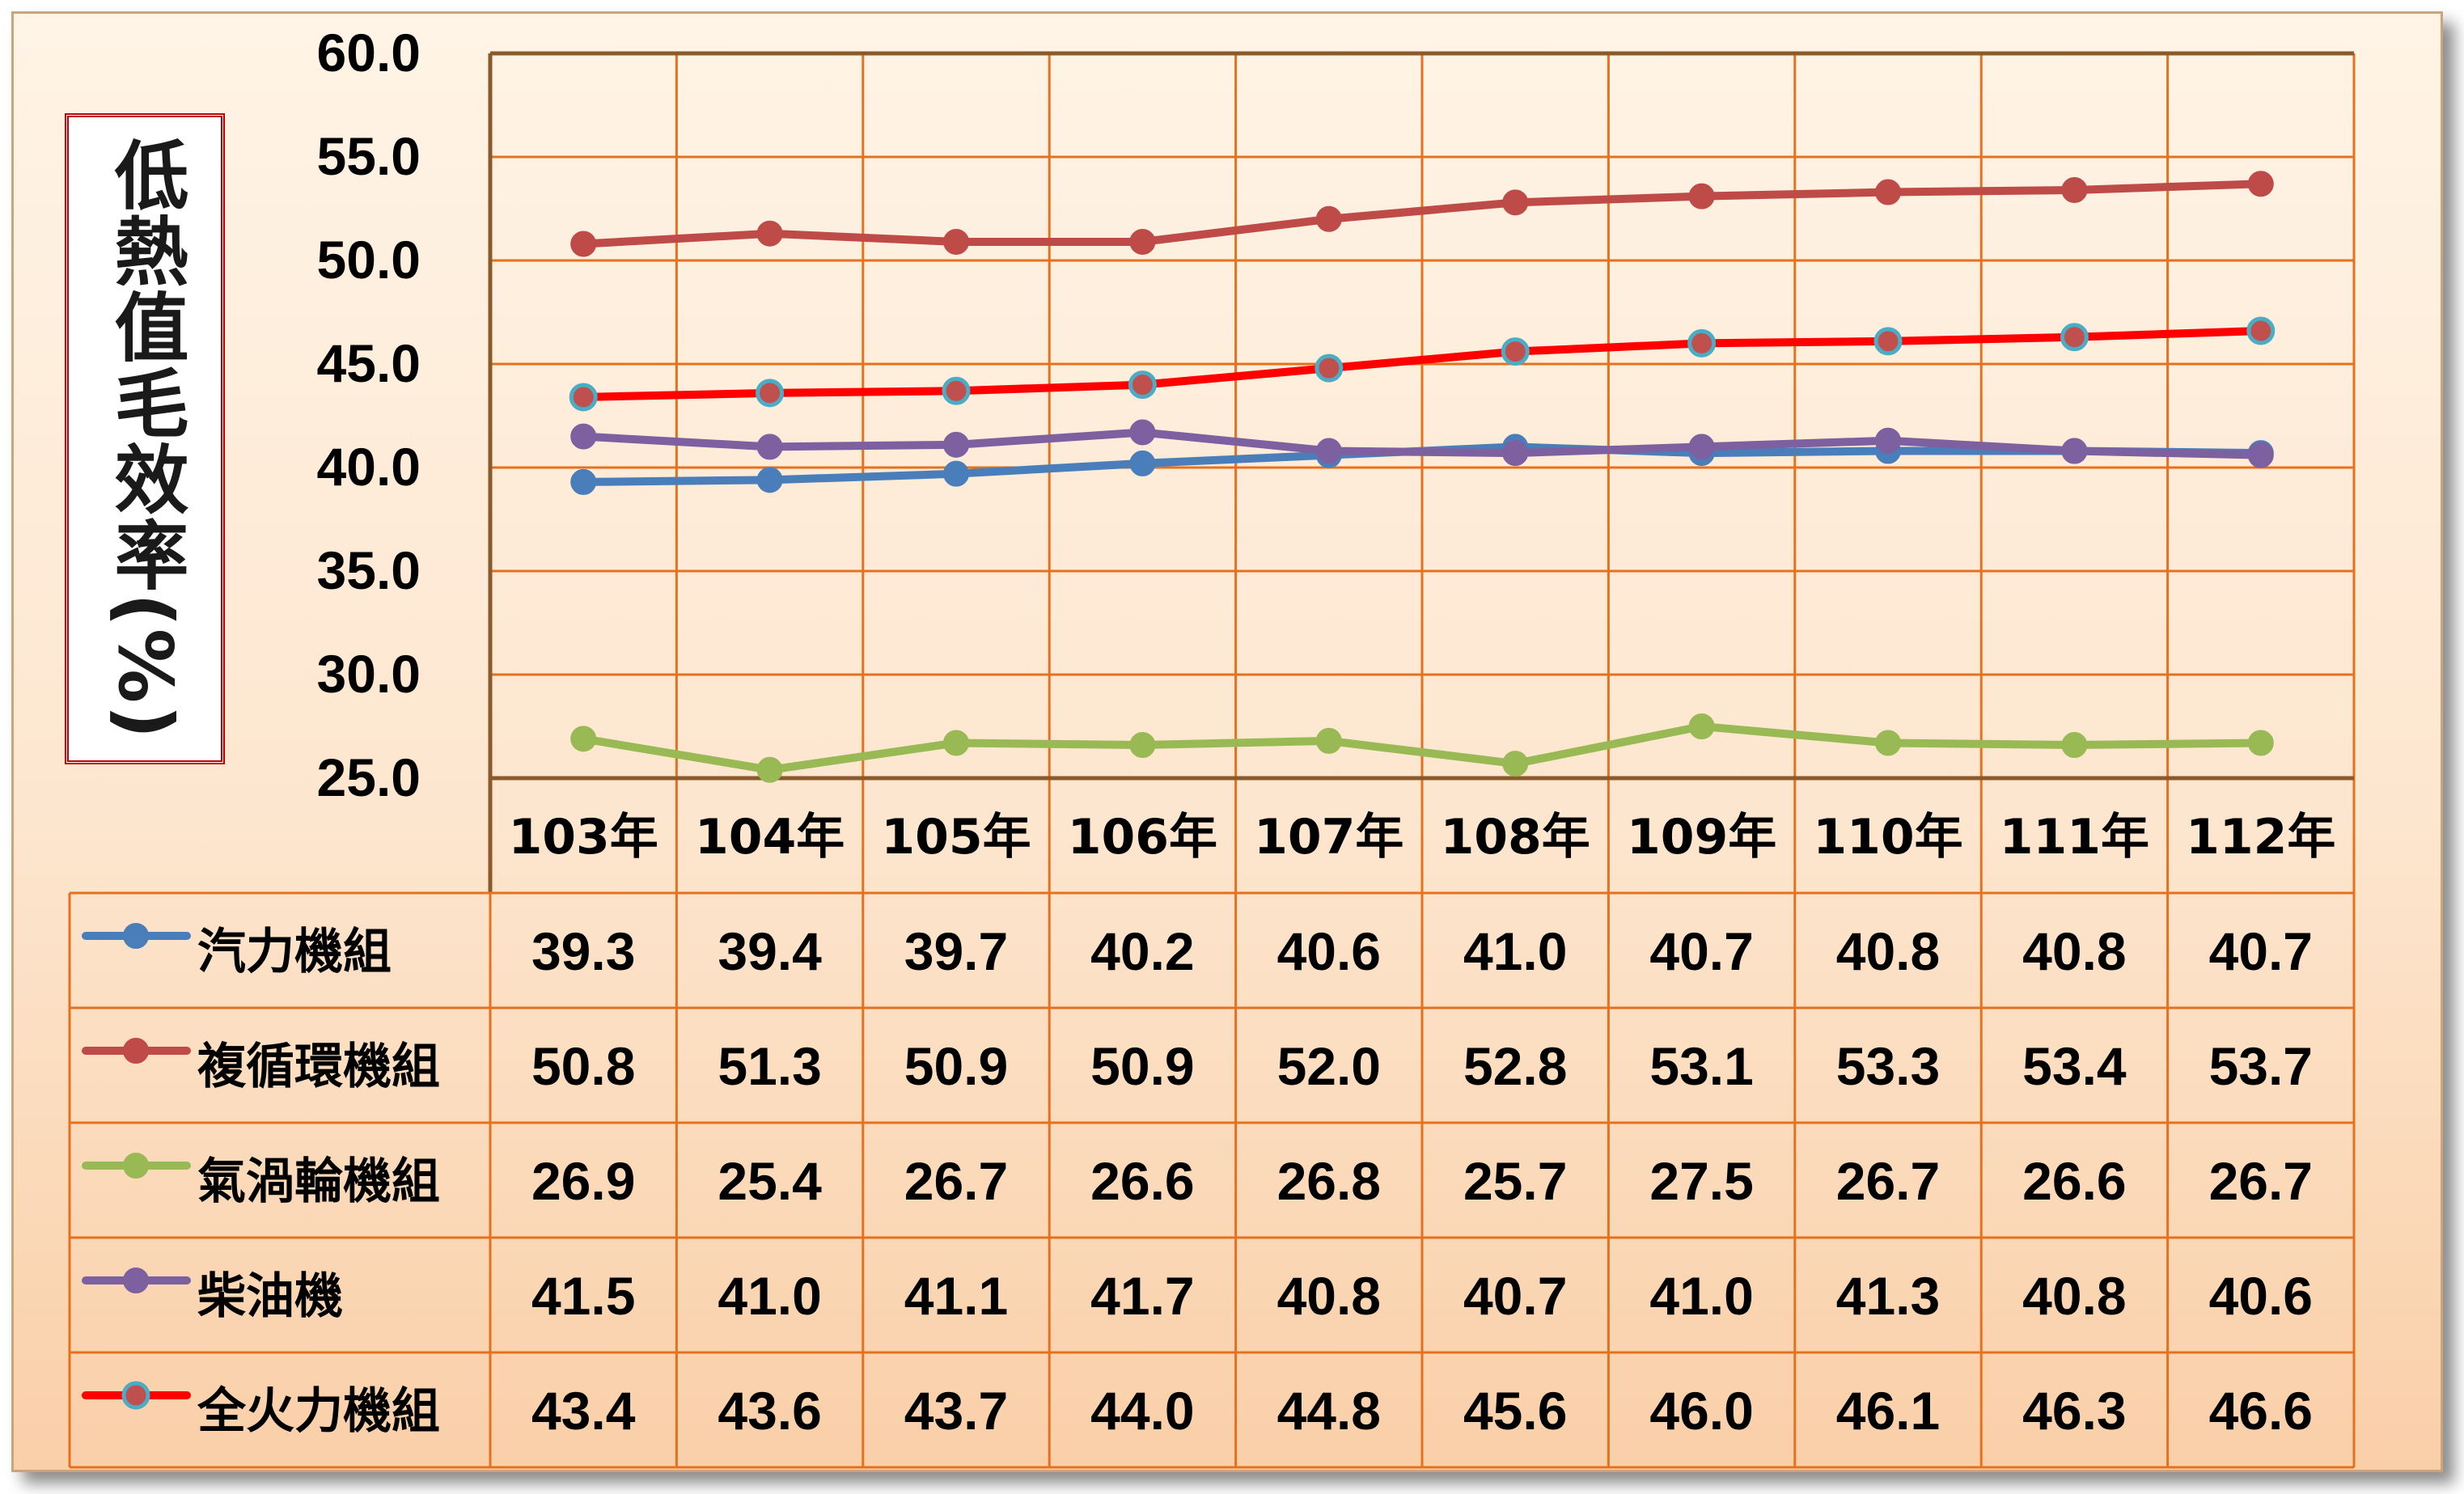  I want to click on data-cell: 53.4, so click(2074, 1066).